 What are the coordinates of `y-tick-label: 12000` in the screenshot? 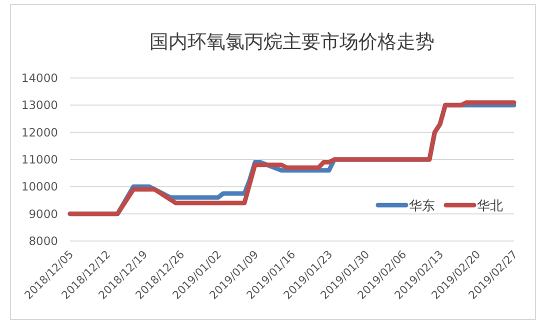 It's located at (39, 132).